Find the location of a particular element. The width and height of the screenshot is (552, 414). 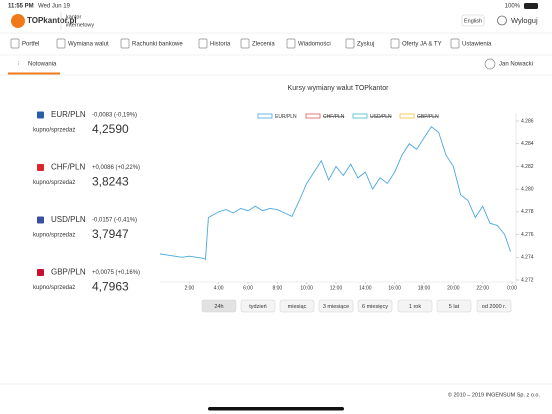

y-tick-label: 4.286 is located at coordinates (527, 121).